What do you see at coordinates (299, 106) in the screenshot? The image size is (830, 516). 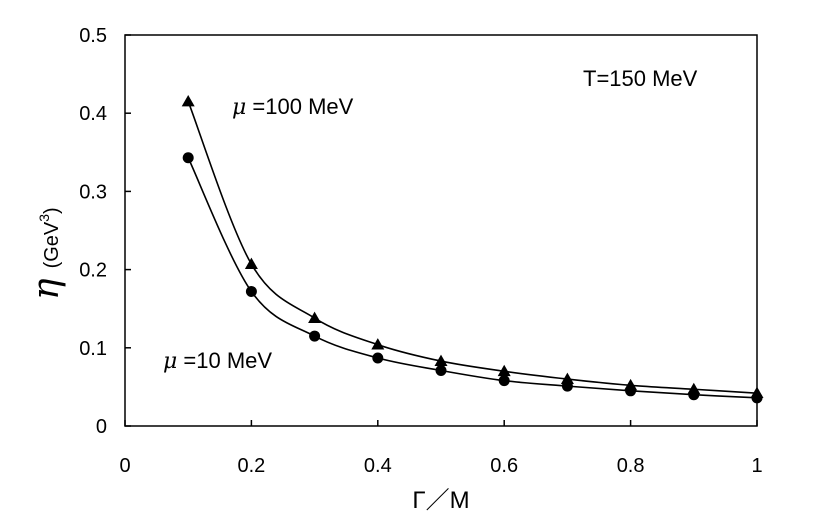 I see `label-mu-100-text: =100 MeV` at bounding box center [299, 106].